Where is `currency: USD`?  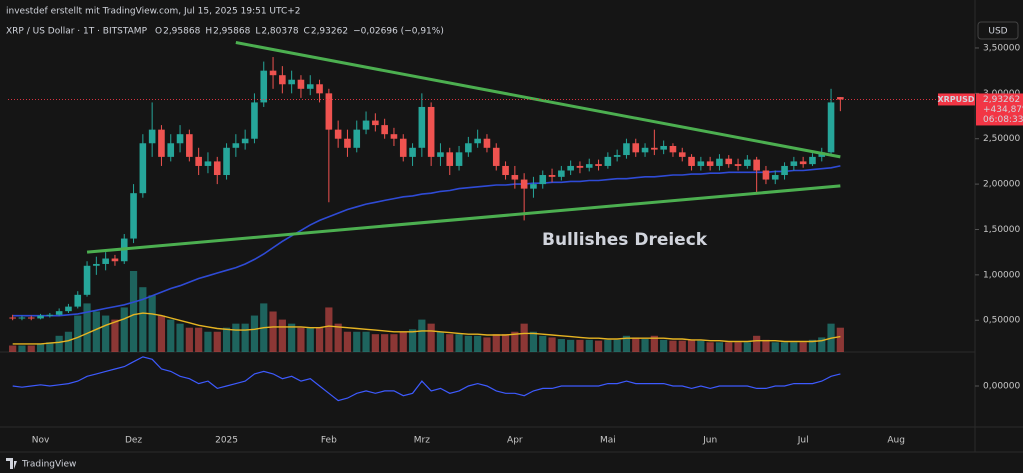
currency: USD is located at coordinates (997, 32).